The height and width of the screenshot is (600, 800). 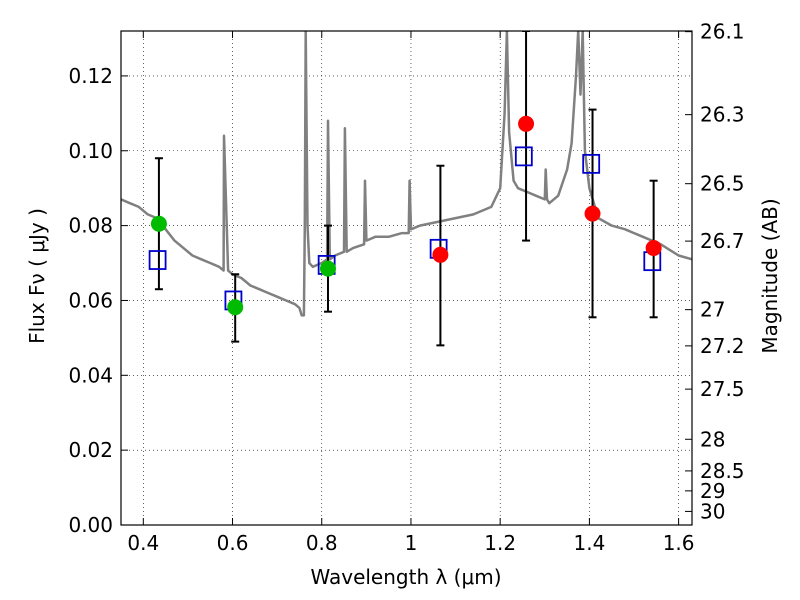 I want to click on y-tick-label: 0.00, so click(x=90, y=525).